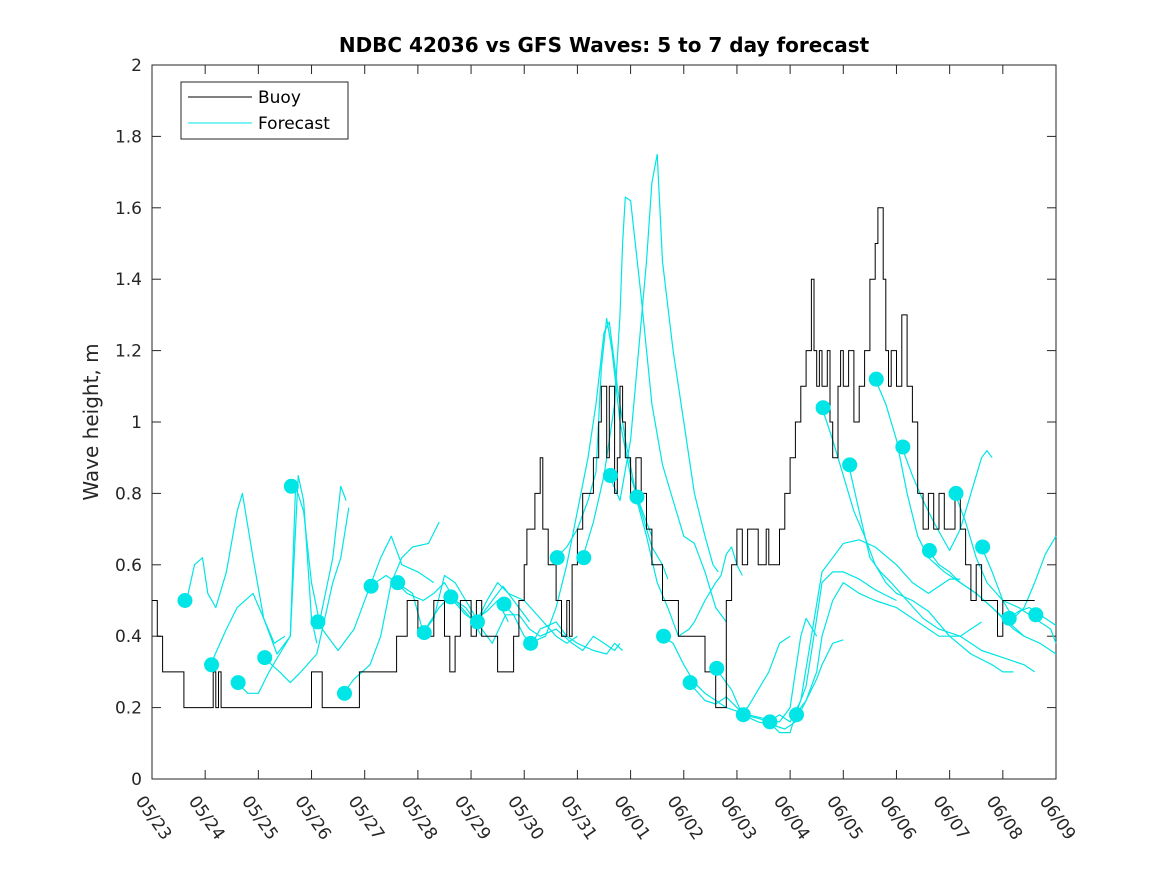  Describe the element at coordinates (128, 137) in the screenshot. I see `y-tick-label: 1.8` at that location.